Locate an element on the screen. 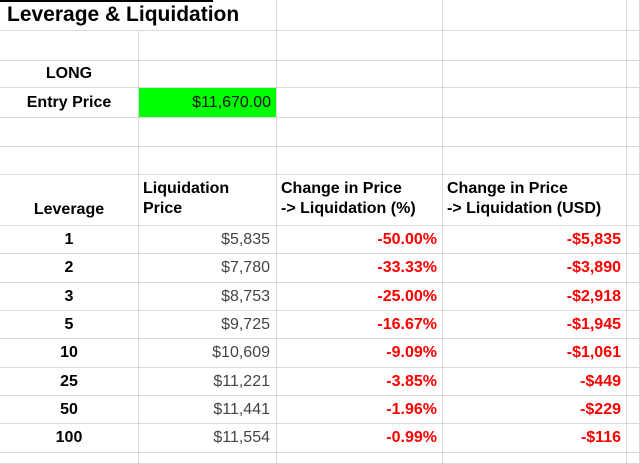 Image resolution: width=640 pixels, height=464 pixels. change-pct-cell: -16.67% is located at coordinates (360, 325).